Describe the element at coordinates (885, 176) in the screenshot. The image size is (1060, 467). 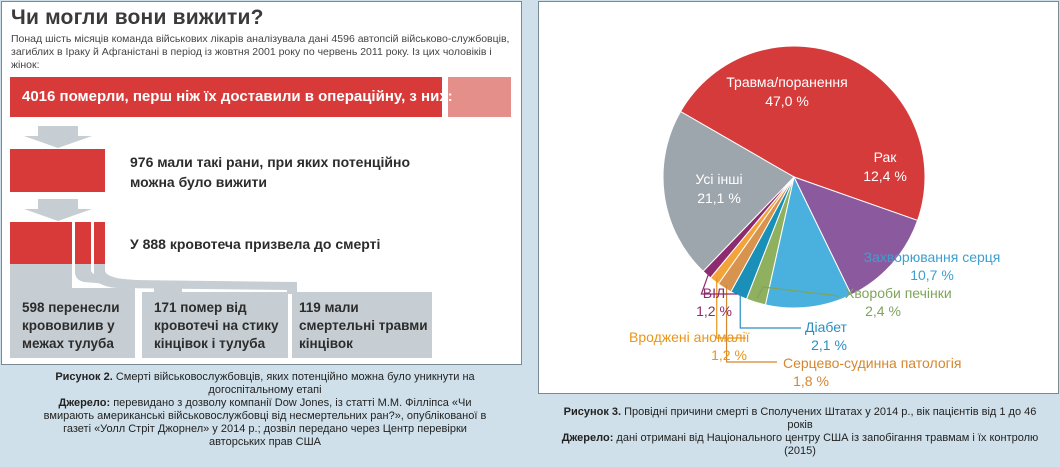
I see `value-cancer: 12,4 %` at that location.